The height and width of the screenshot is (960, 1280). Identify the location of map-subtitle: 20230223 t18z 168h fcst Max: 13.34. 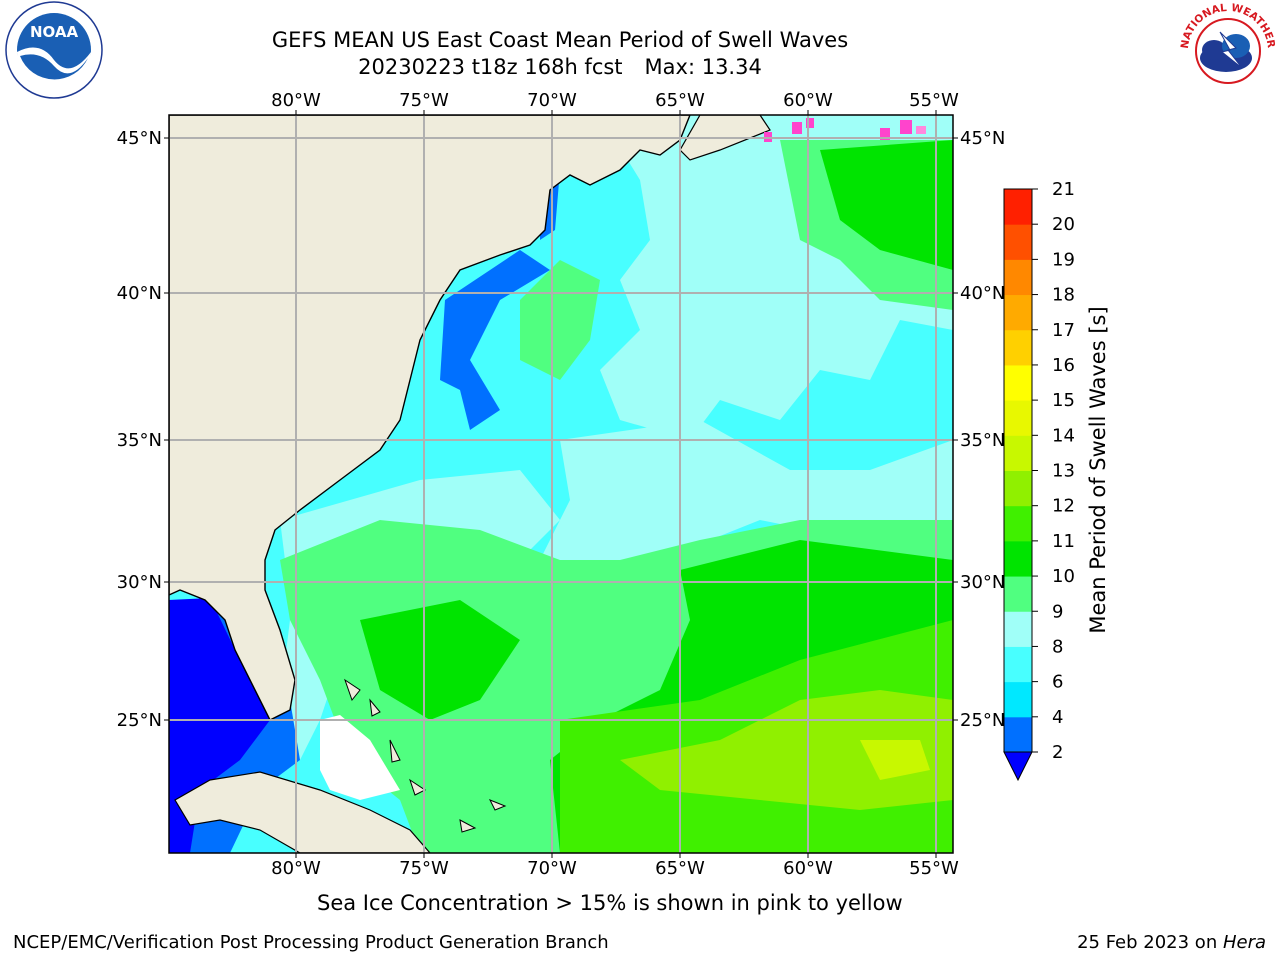
(560, 67).